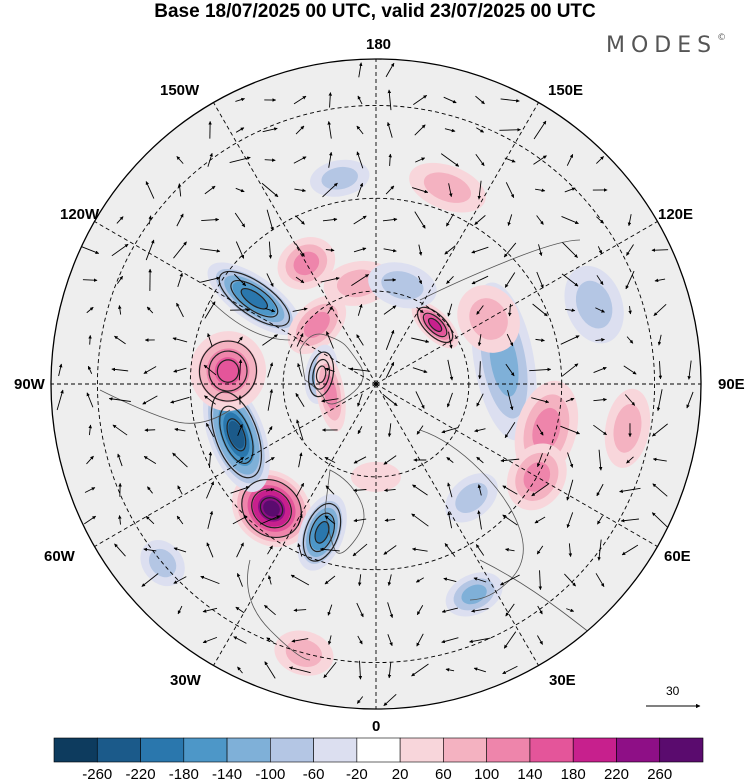  Describe the element at coordinates (673, 691) in the screenshot. I see `vector-scale-label: 30` at that location.